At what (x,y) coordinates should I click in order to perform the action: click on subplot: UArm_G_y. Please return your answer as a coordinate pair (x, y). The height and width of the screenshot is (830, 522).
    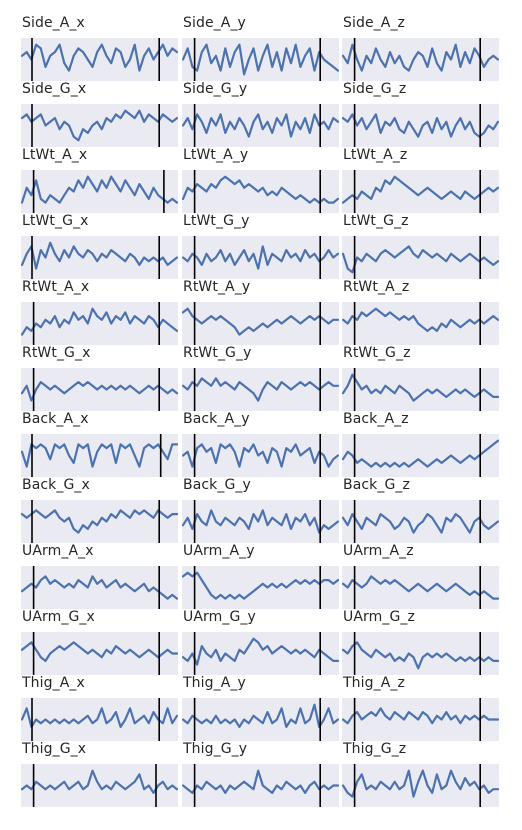
    Looking at the image, I should click on (260, 642).